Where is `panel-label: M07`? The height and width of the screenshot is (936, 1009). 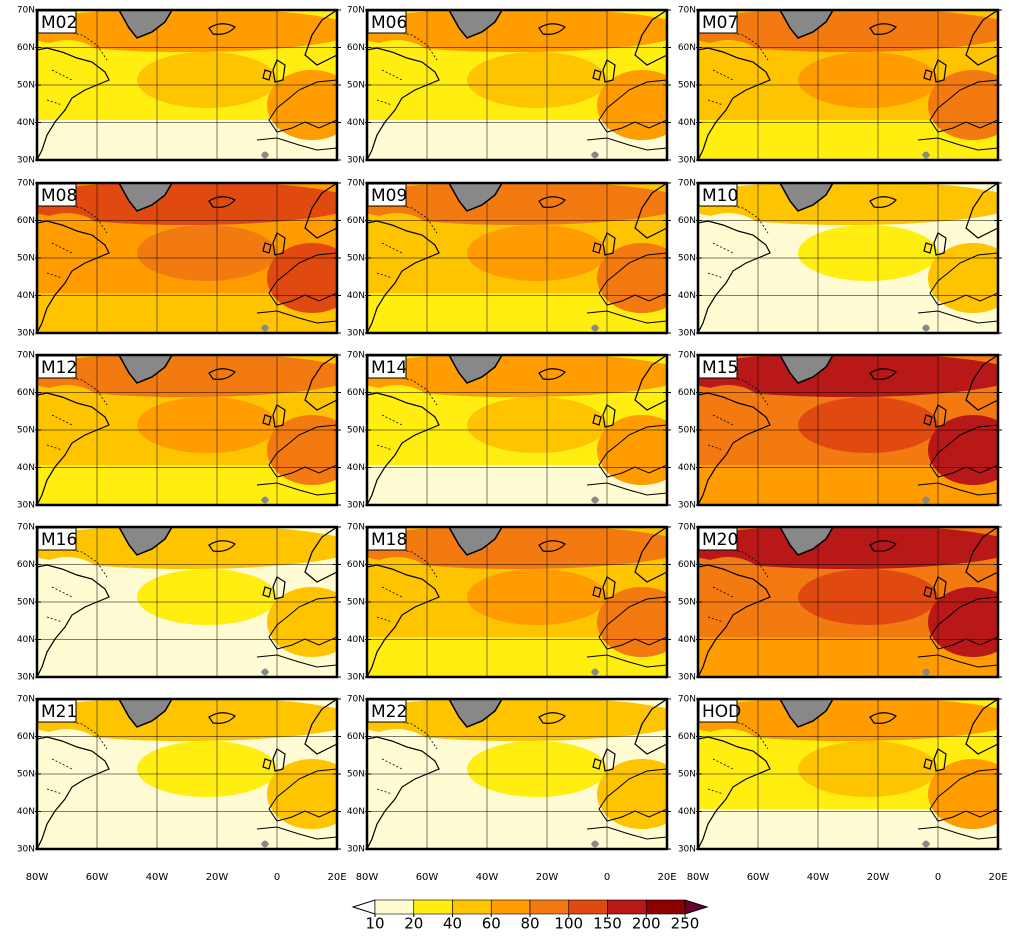
panel-label: M07 is located at coordinates (720, 23).